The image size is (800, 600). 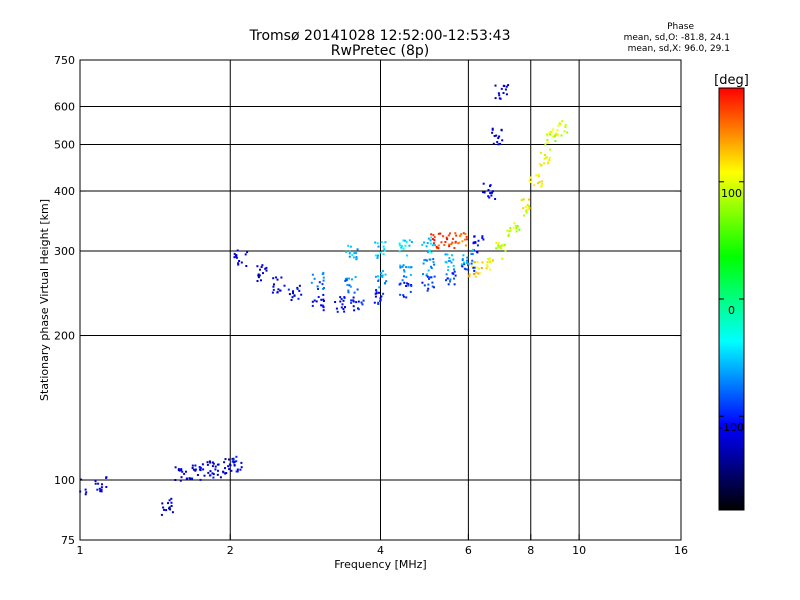 What do you see at coordinates (731, 193) in the screenshot?
I see `colorbar-tick-label: 100` at bounding box center [731, 193].